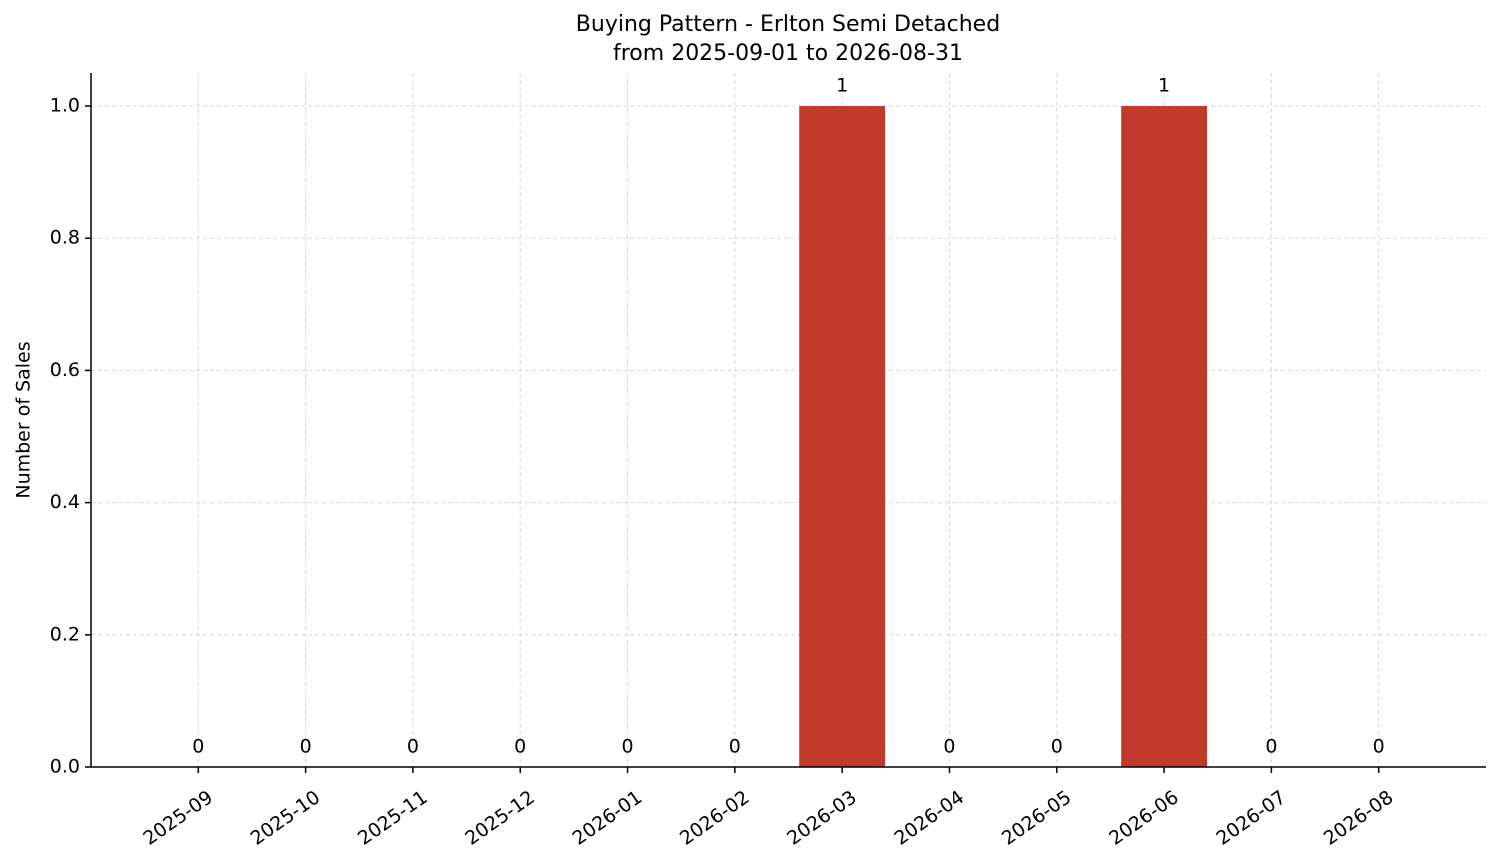 Image resolution: width=1501 pixels, height=863 pixels. What do you see at coordinates (1037, 818) in the screenshot?
I see `x-tick-label: 2026-05` at bounding box center [1037, 818].